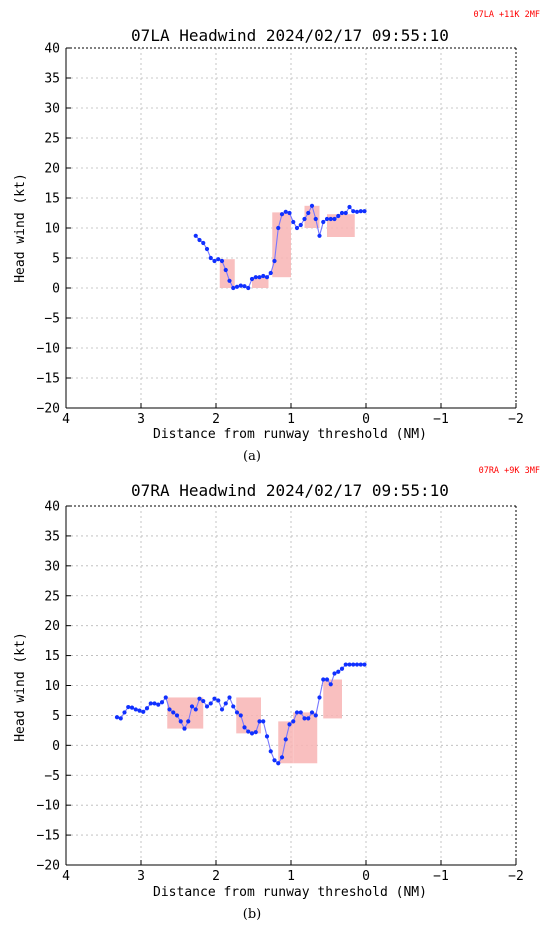 Image resolution: width=550 pixels, height=930 pixels. Describe the element at coordinates (48, 409) in the screenshot. I see `y-tick-label: −20` at that location.